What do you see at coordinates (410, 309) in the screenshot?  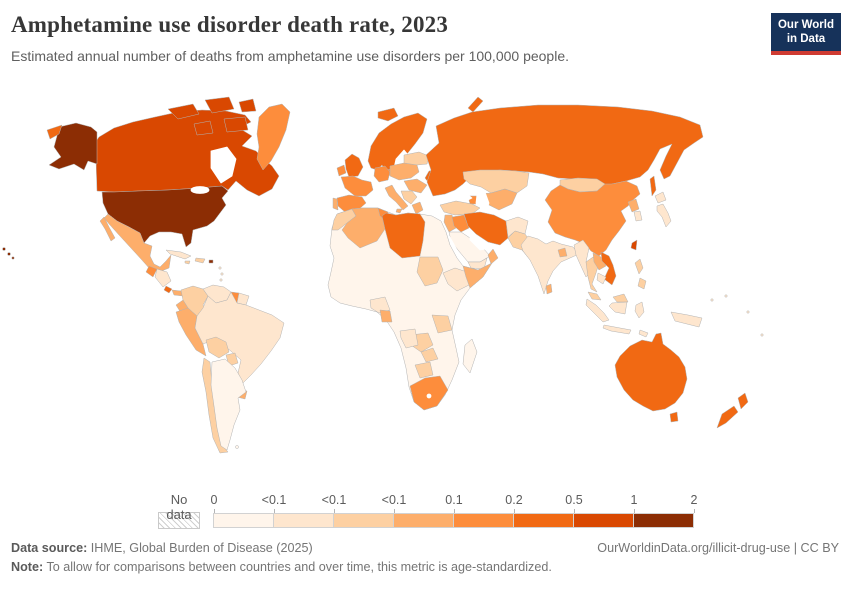 I see `region-africa-base` at bounding box center [410, 309].